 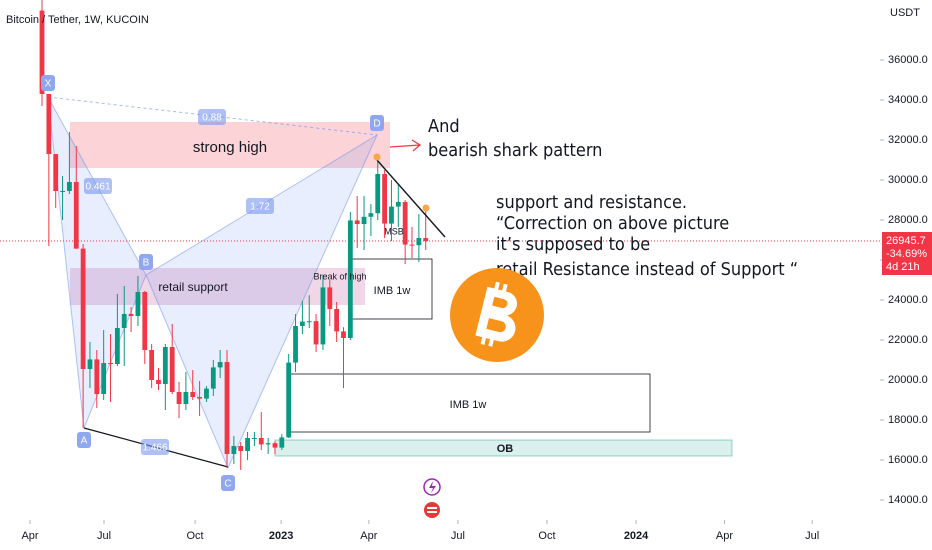 What do you see at coordinates (908, 60) in the screenshot?
I see `y-tick-label: 36000.0` at bounding box center [908, 60].